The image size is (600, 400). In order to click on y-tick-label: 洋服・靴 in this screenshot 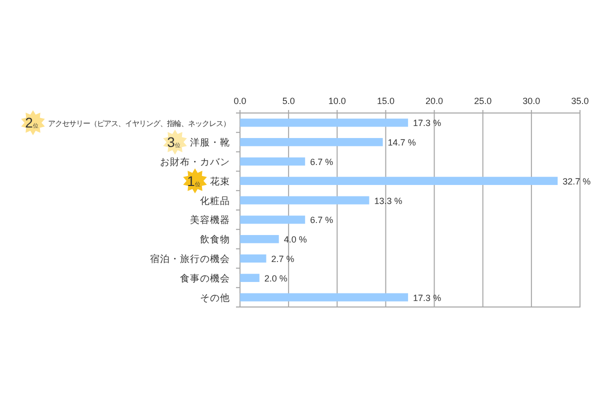, I will do `click(210, 142)`.